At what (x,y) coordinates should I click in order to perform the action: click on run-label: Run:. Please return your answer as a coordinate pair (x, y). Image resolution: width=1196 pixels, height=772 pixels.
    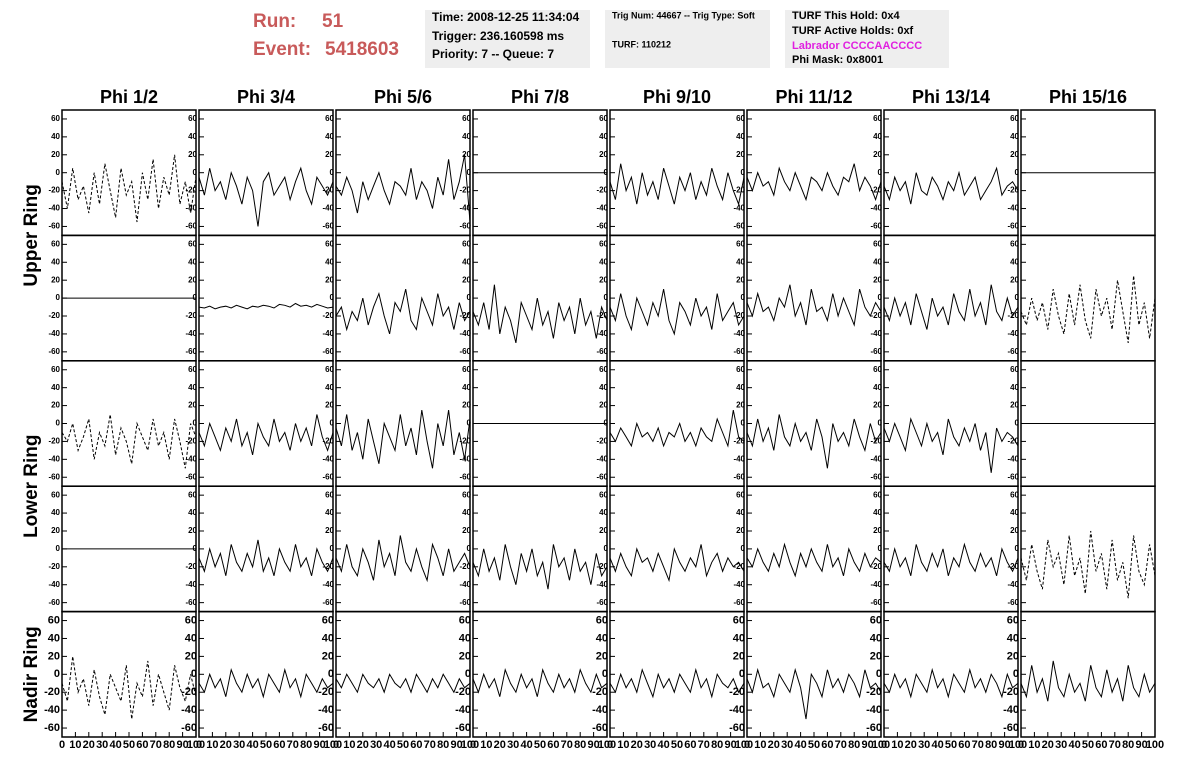
    Looking at the image, I should click on (274, 21).